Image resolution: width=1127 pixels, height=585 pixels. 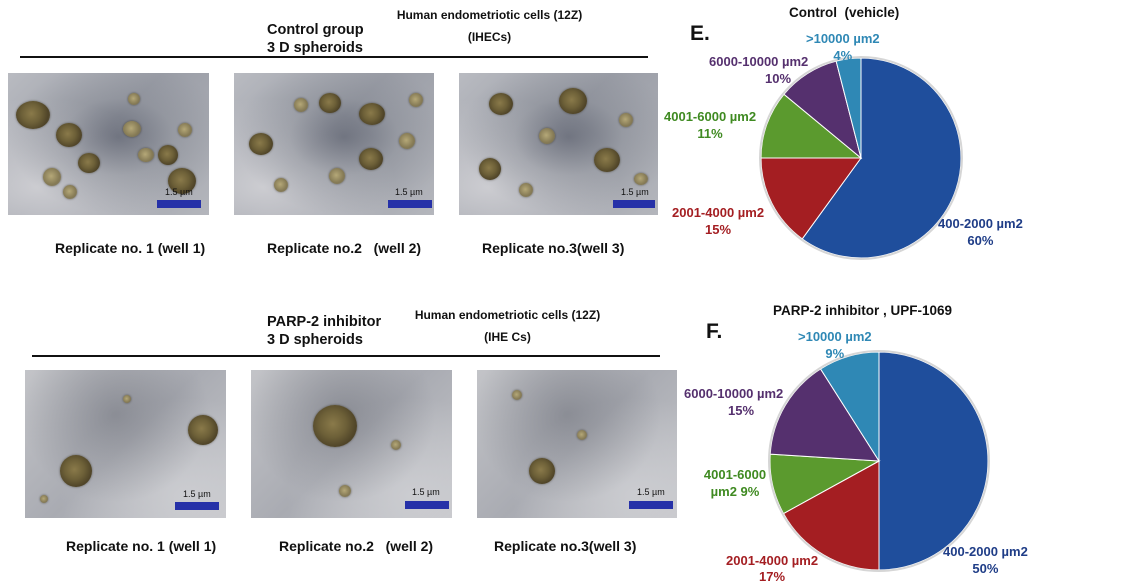 What do you see at coordinates (863, 310) in the screenshot?
I see `chart-f-title: PARP-2 inhibitor , UPF-1069` at bounding box center [863, 310].